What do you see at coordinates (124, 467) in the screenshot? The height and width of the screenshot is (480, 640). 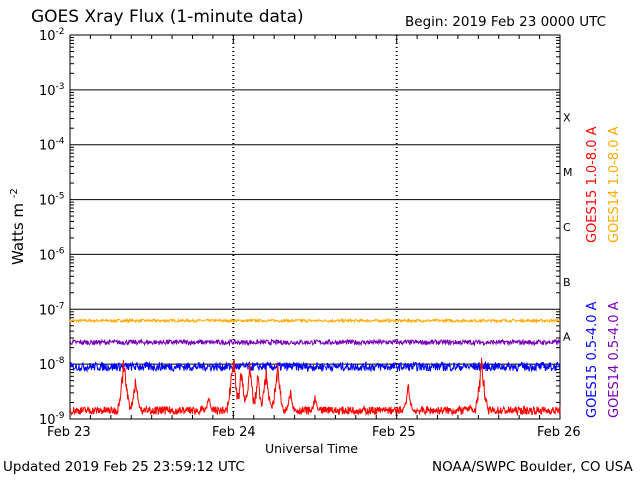 I see `updated-timestamp: Updated 2019 Feb 25 23:59:12 UTC` at bounding box center [124, 467].